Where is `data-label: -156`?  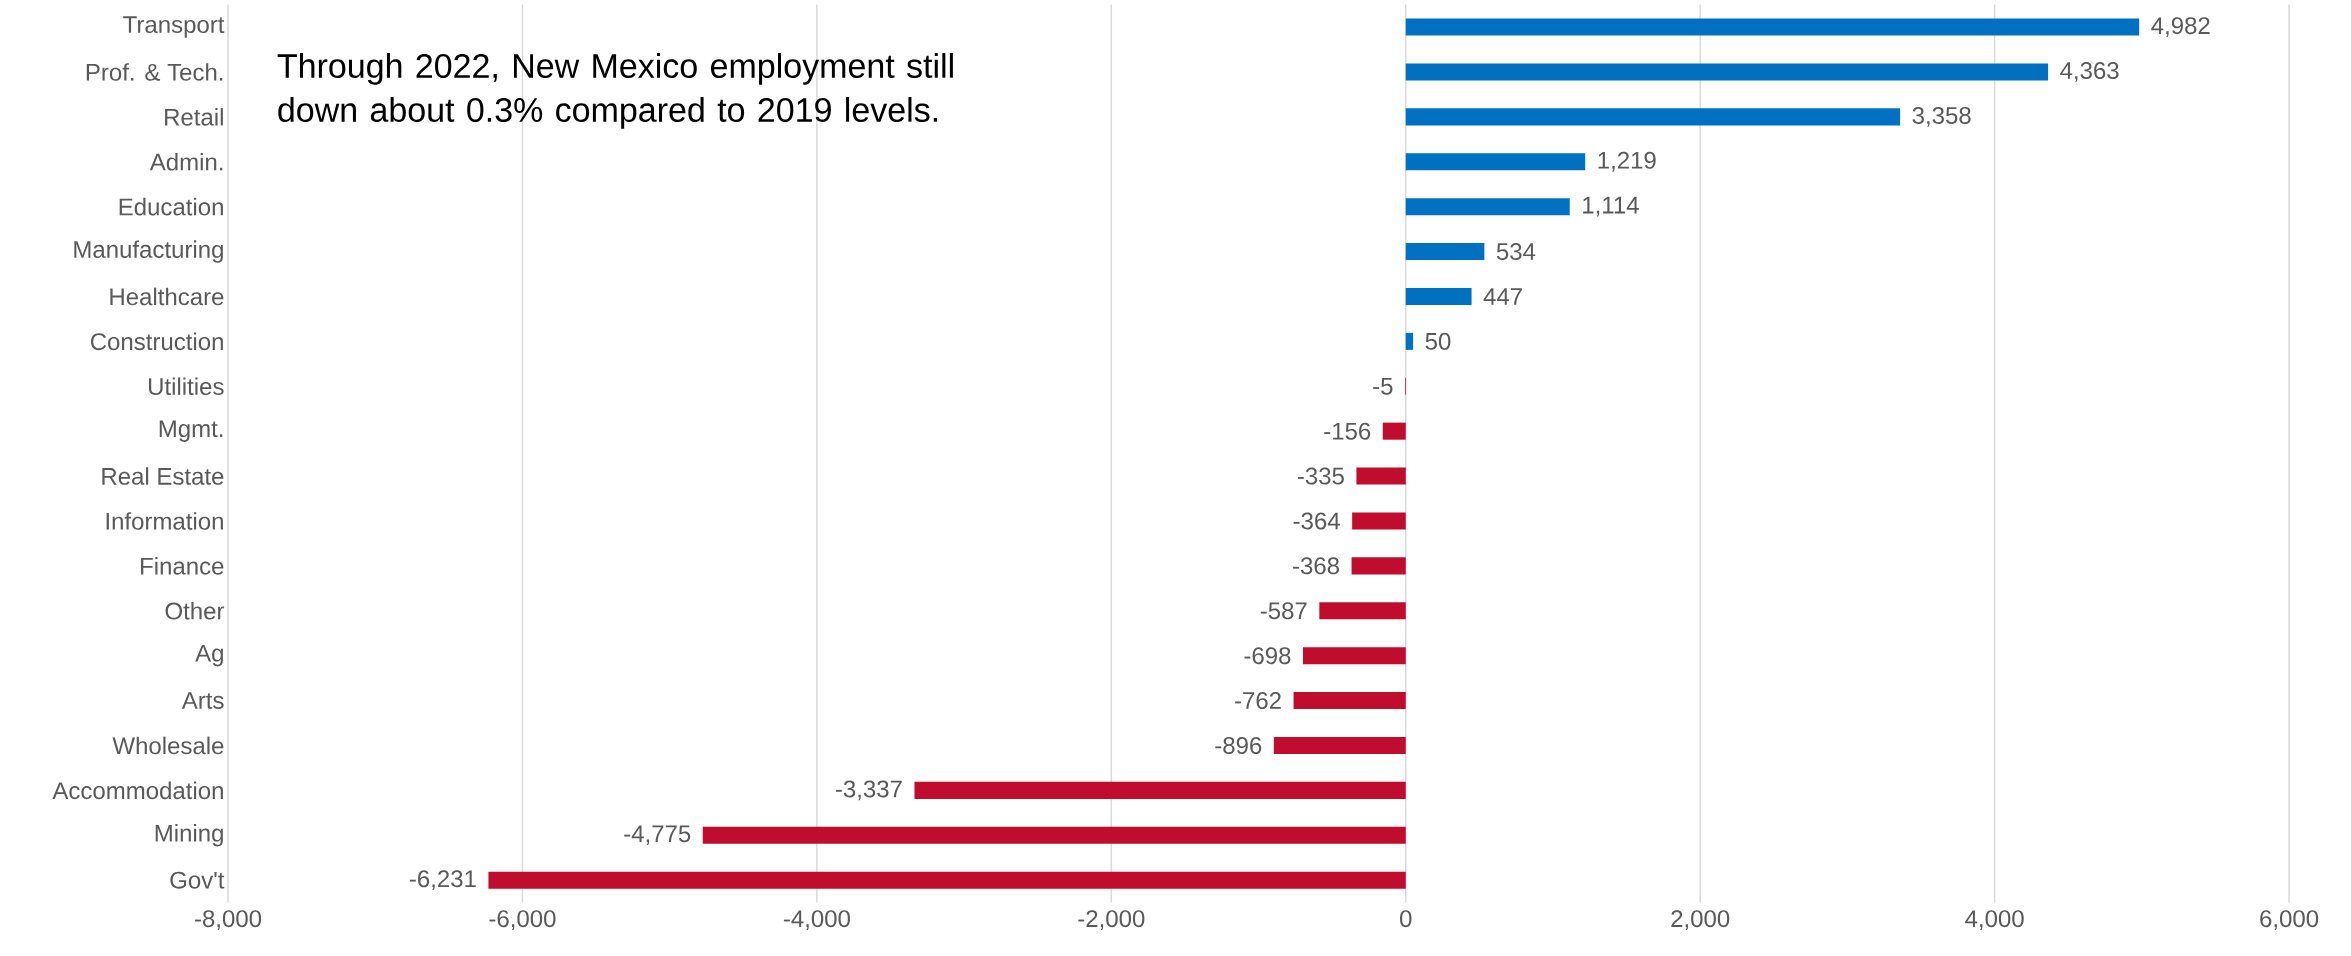 data-label: -156 is located at coordinates (1347, 431).